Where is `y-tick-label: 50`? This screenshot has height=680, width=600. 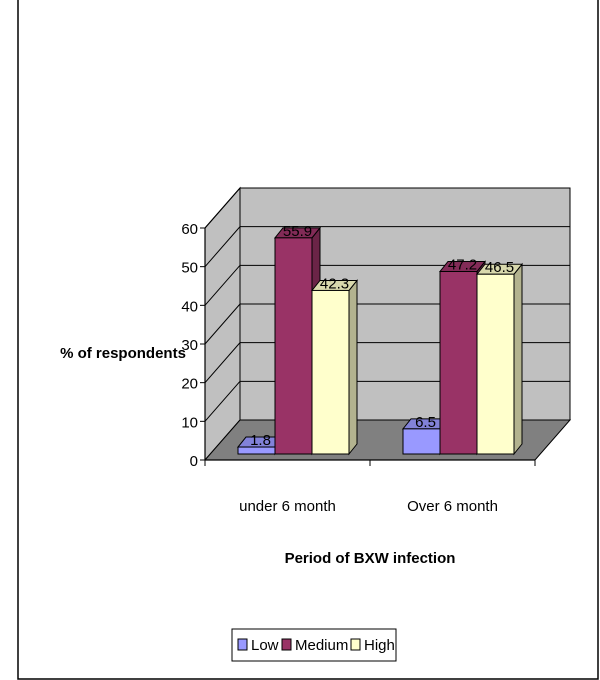 y-tick-label: 50 is located at coordinates (189, 268).